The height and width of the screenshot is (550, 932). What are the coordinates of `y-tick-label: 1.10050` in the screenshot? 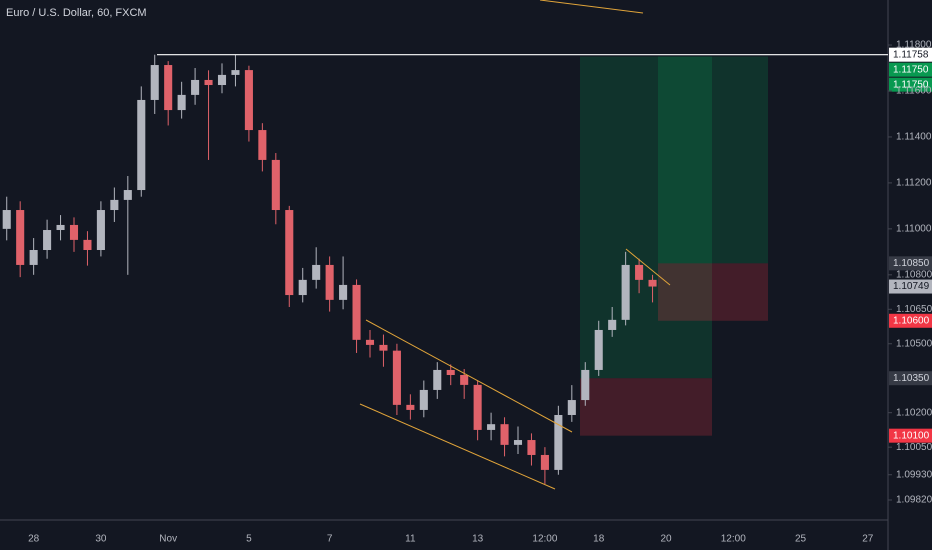 It's located at (914, 447).